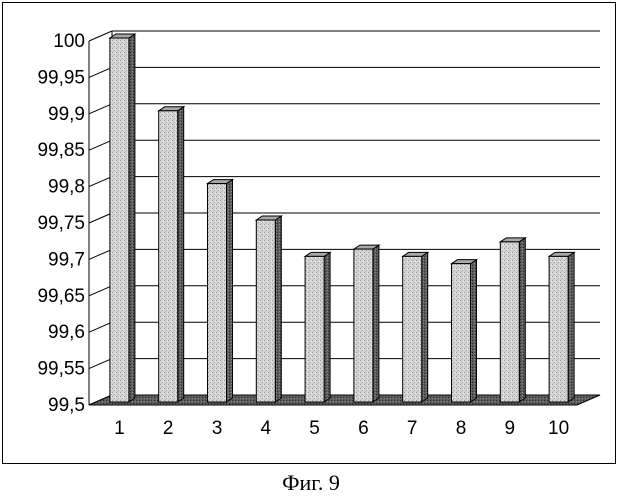  I want to click on x-axis-ticks: 1 2 3 4 5 6 7 8 9 10, so click(341, 428).